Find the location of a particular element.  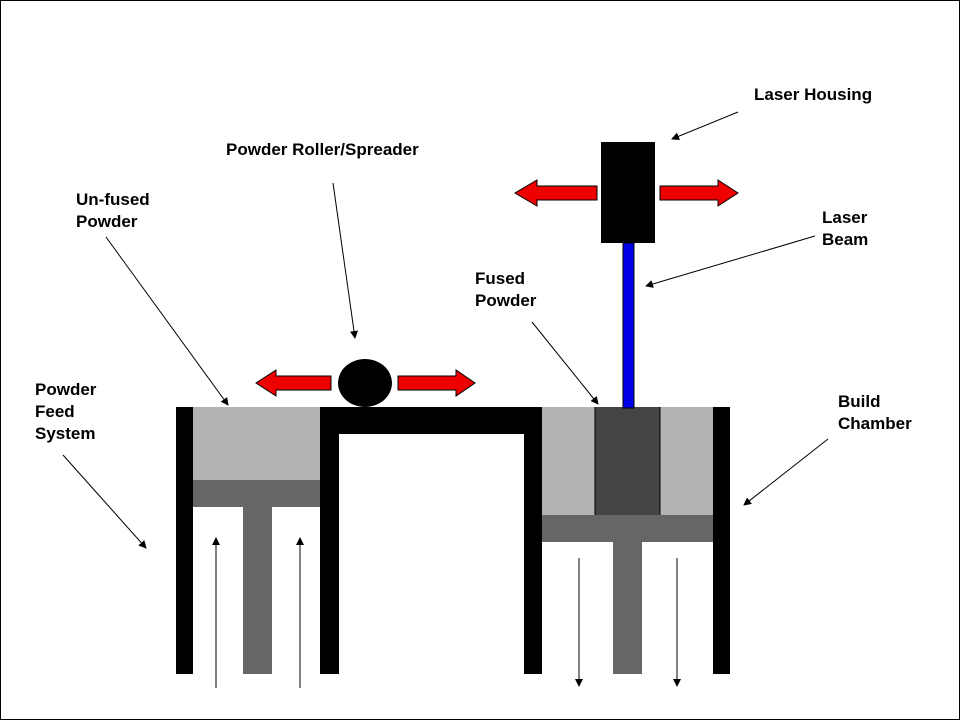

label-laser-housing-line1: Laser Housing is located at coordinates (813, 94).